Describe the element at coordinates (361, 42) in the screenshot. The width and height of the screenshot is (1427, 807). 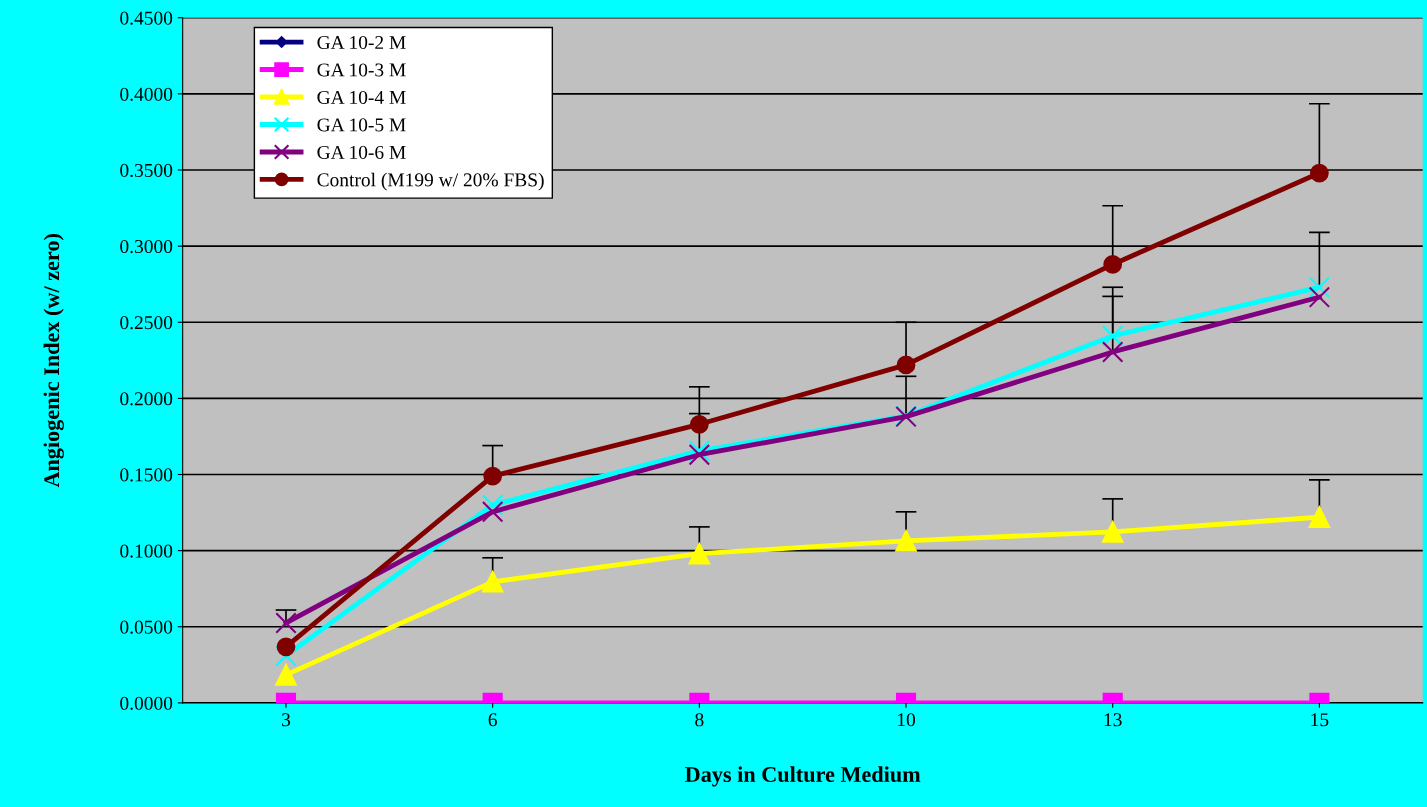
I see `legend-label: GA 10-2 M` at that location.